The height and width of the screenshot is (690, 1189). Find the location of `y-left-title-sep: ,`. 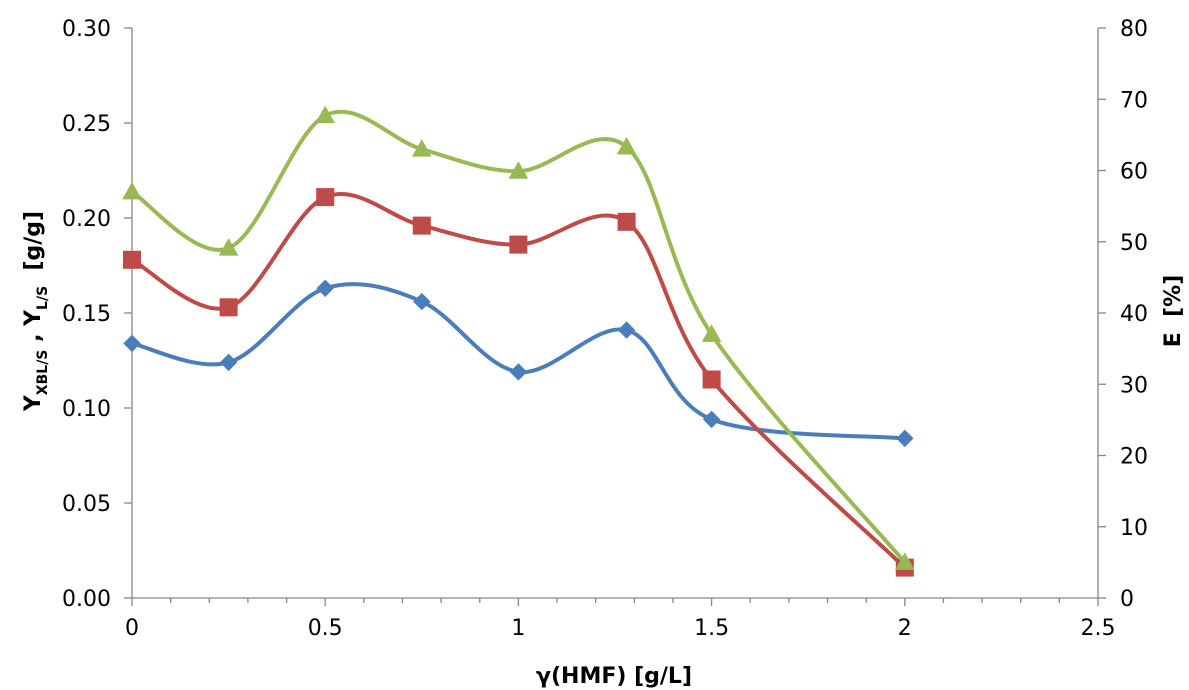

y-left-title-sep: , is located at coordinates (33, 338).